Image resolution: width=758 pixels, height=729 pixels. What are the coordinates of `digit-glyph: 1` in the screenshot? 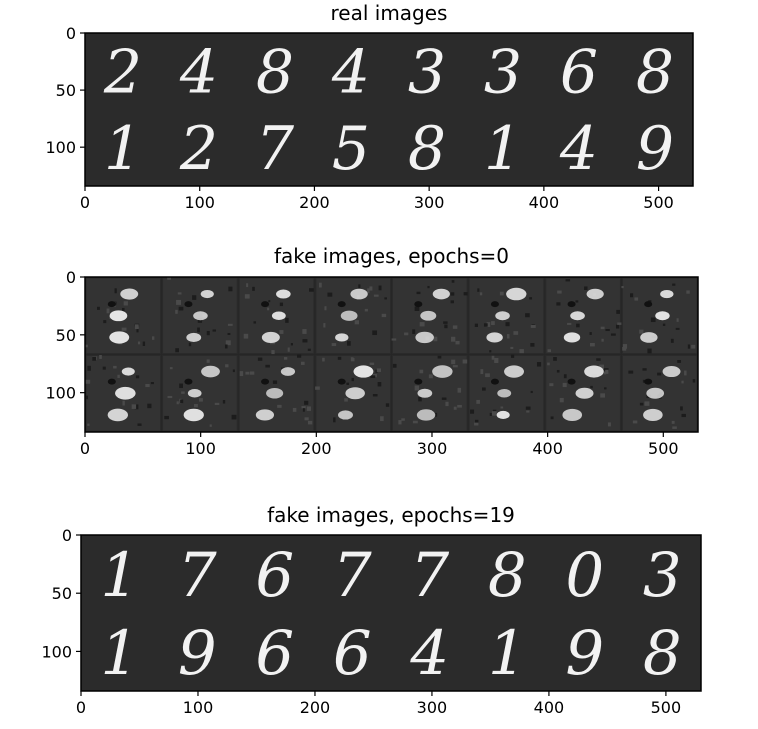 It's located at (503, 149).